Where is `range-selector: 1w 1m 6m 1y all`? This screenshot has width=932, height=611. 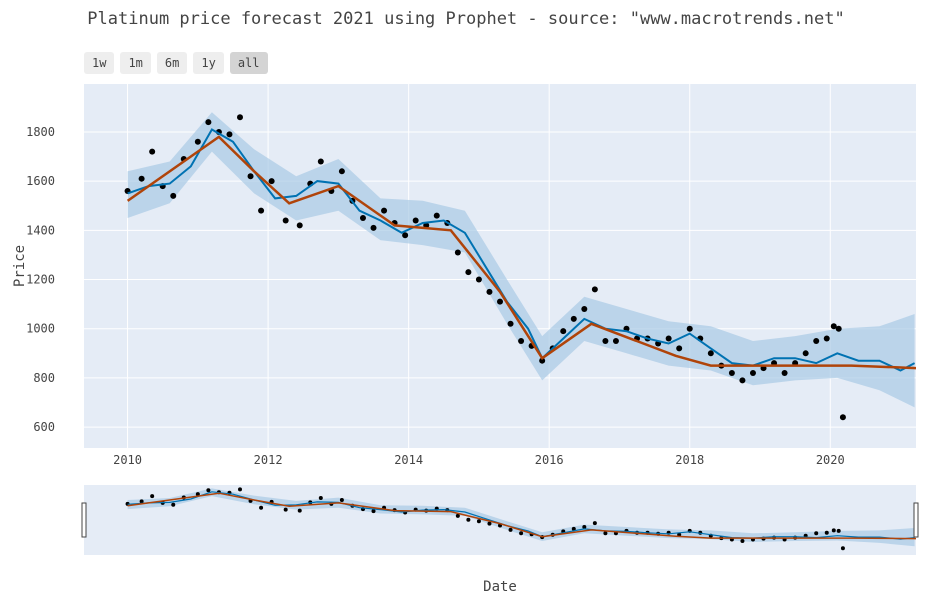 range-selector: 1w 1m 6m 1y all is located at coordinates (176, 63).